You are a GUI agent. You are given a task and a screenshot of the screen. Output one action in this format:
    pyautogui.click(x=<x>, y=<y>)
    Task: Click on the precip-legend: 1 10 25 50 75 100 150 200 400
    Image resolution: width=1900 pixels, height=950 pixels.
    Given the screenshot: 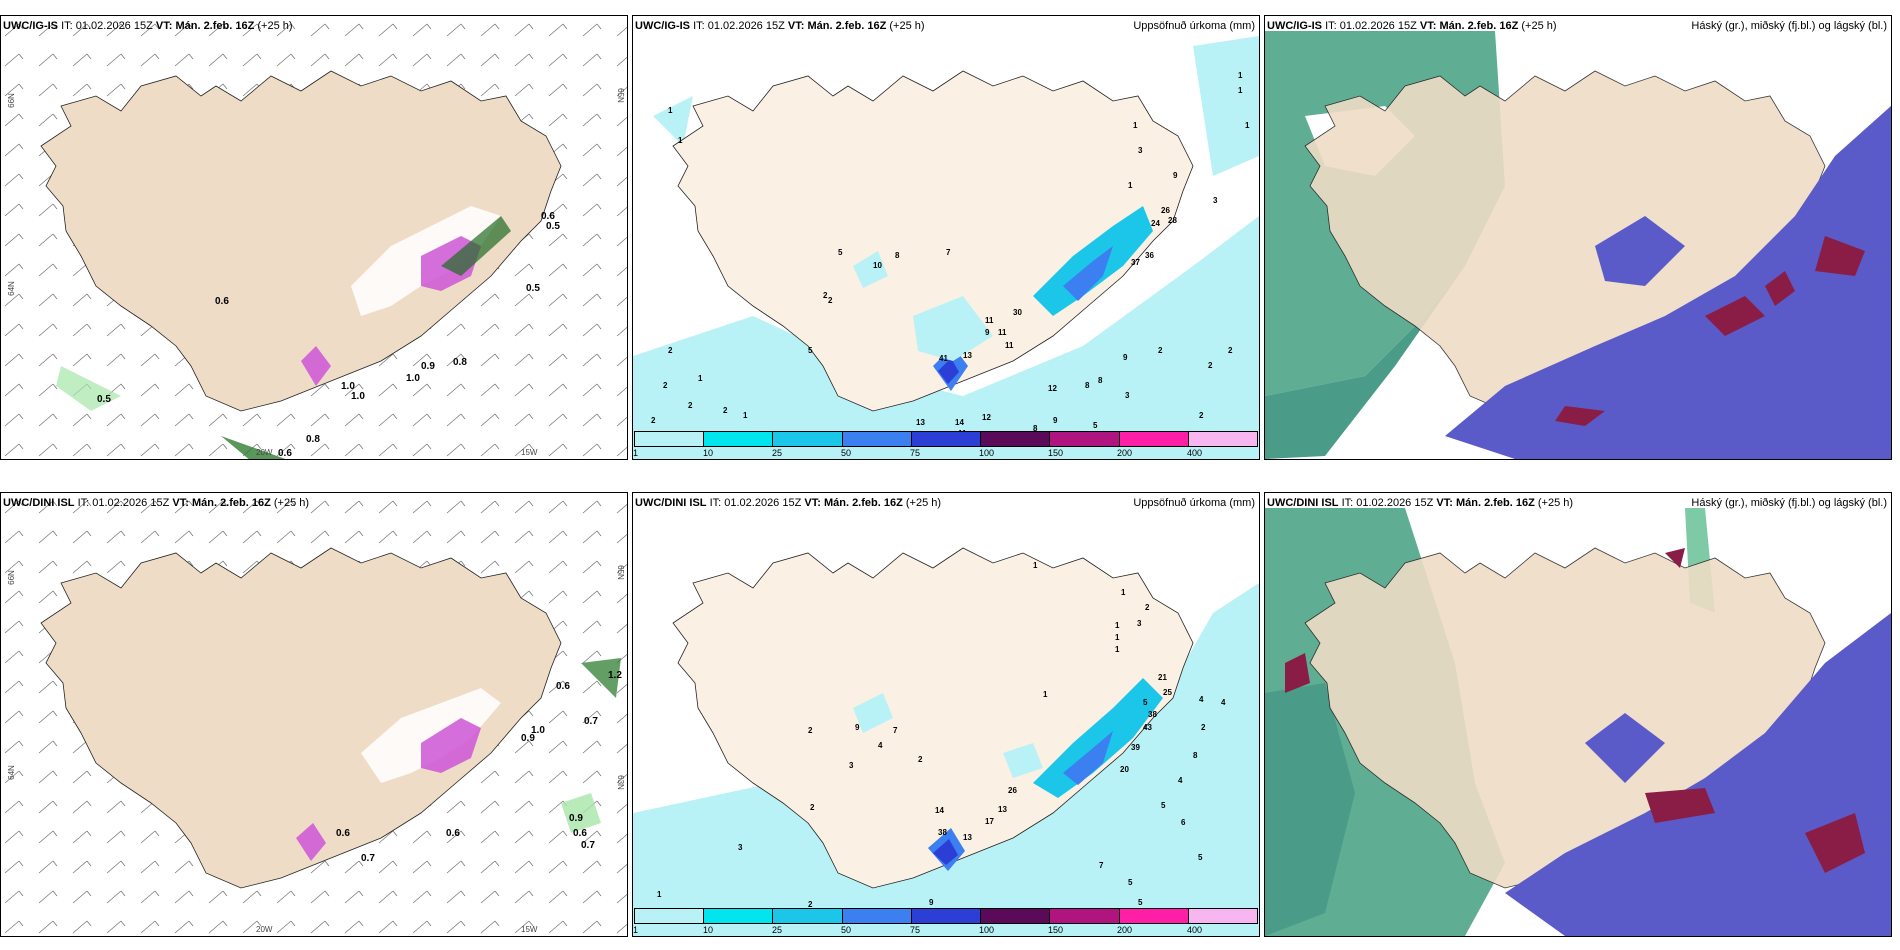 What is the action you would take?
    pyautogui.click(x=945, y=922)
    